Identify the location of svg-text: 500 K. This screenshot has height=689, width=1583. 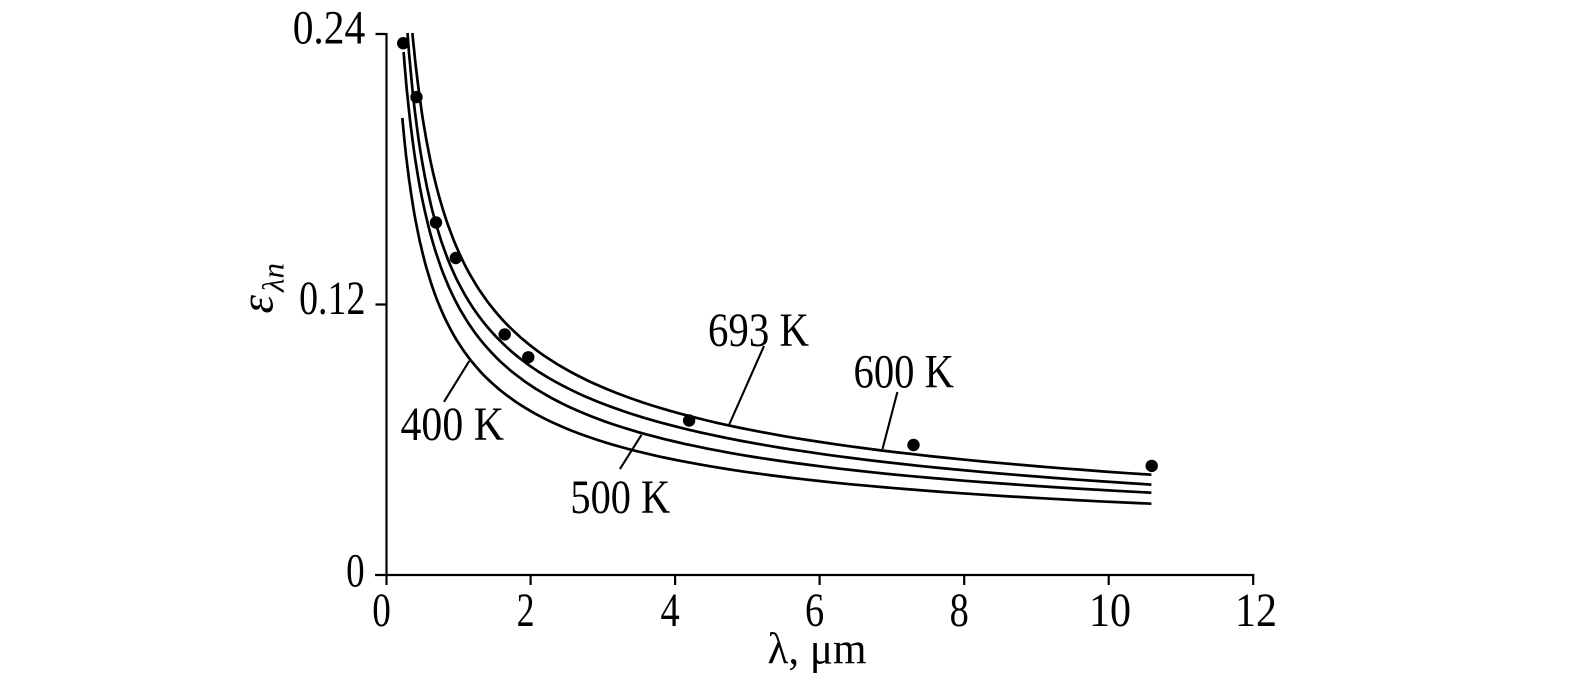
(620, 497).